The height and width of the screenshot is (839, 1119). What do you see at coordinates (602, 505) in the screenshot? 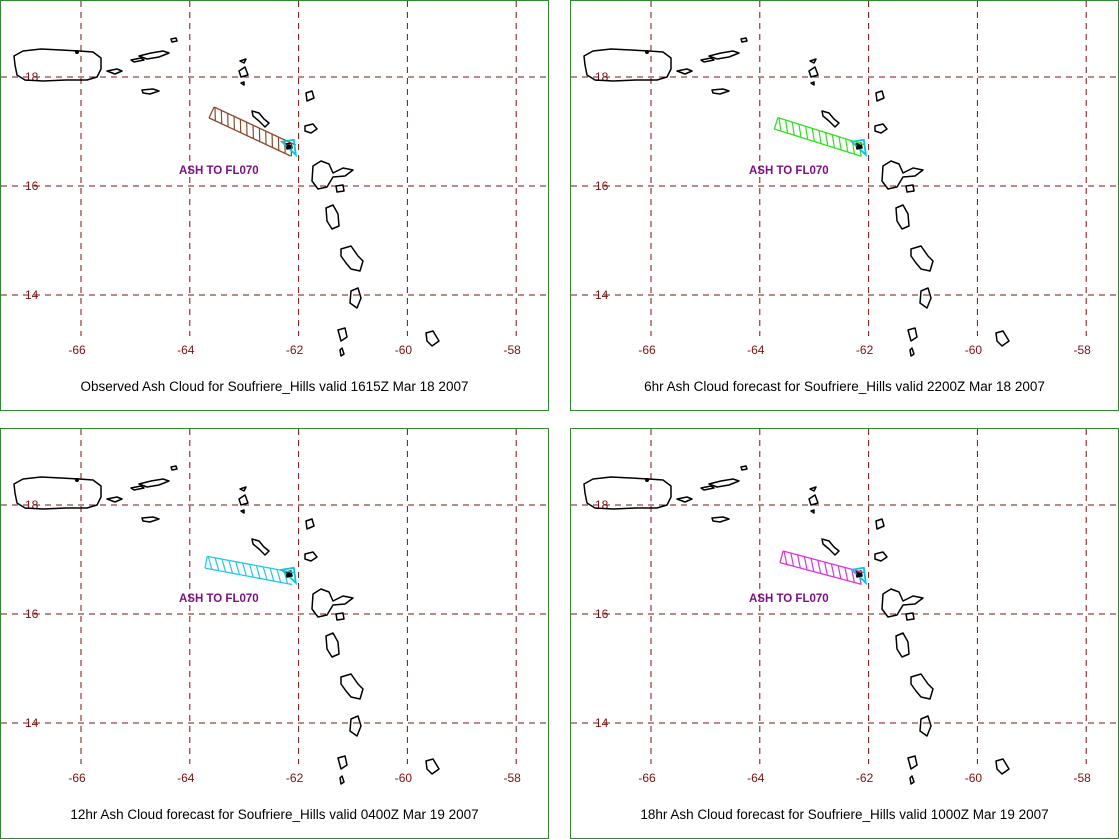
I see `latitude-label: 18` at bounding box center [602, 505].